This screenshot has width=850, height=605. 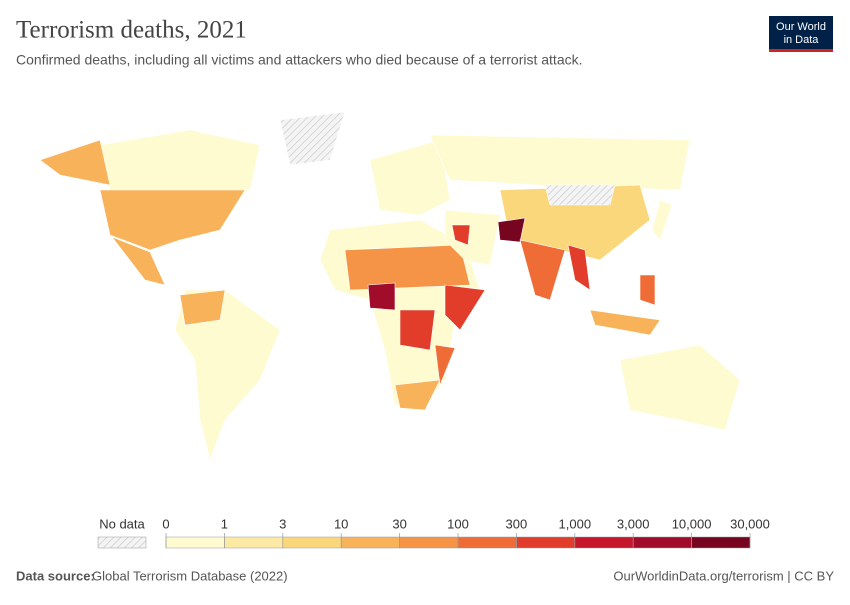 What do you see at coordinates (399, 523) in the screenshot?
I see `legend-tick-label: 30` at bounding box center [399, 523].